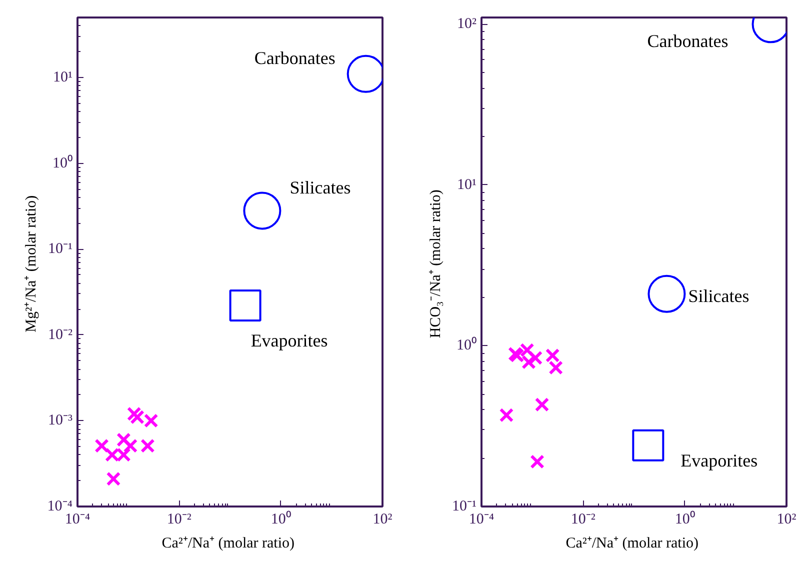 The height and width of the screenshot is (572, 802). I want to click on y-tick-label: 10⁻³, so click(61, 420).